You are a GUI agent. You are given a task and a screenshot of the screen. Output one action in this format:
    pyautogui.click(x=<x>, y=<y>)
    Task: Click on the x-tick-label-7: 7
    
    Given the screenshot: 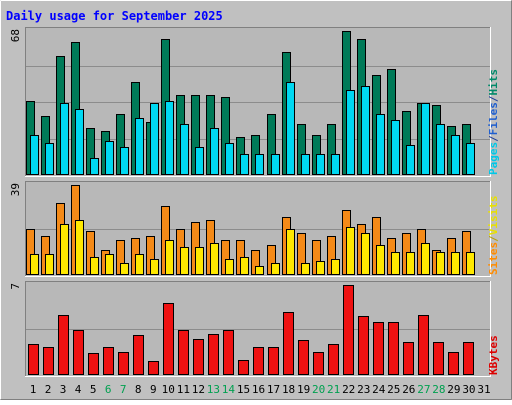 What is the action you would take?
    pyautogui.click(x=123, y=389)
    